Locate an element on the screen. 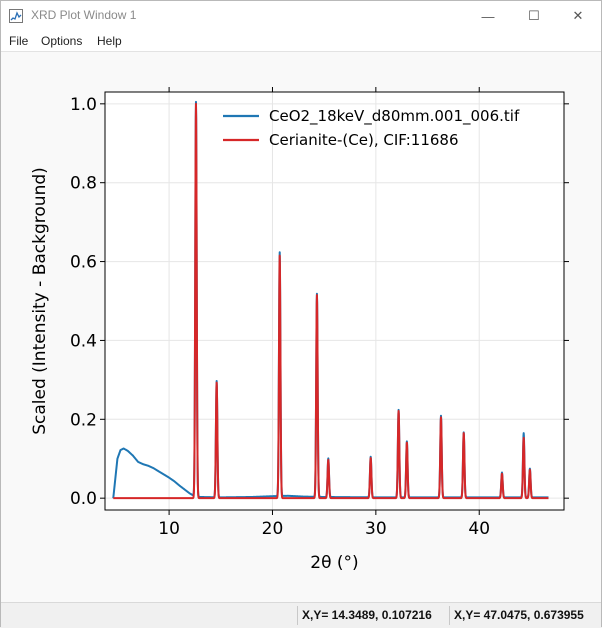  y-tick-label: 1.0 is located at coordinates (83, 105).